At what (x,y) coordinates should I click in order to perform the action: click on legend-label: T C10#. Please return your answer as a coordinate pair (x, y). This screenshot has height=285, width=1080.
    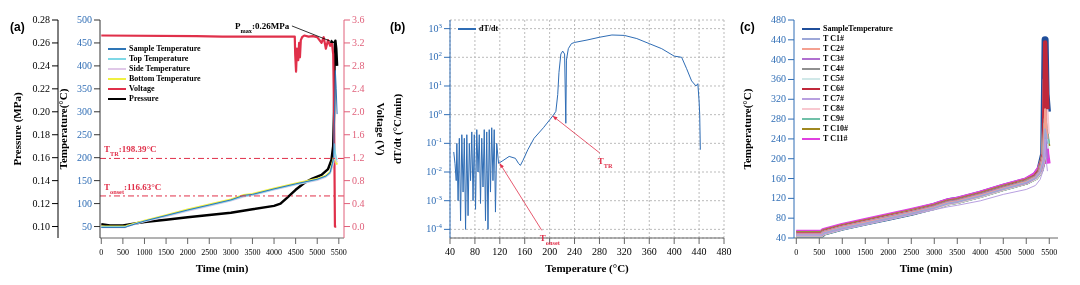
    Looking at the image, I should click on (835, 129).